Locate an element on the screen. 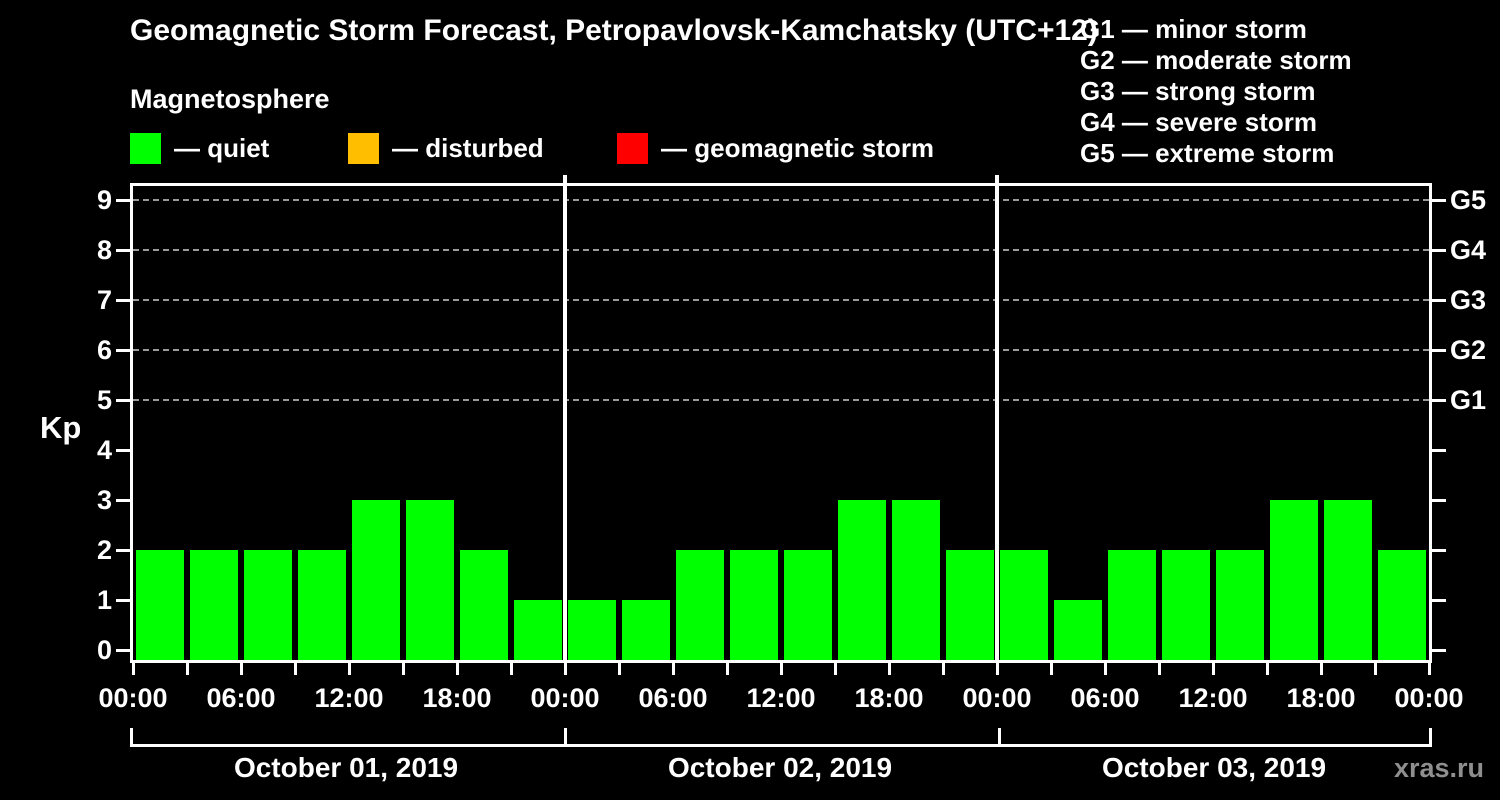  gridline-kp6 is located at coordinates (781, 350).